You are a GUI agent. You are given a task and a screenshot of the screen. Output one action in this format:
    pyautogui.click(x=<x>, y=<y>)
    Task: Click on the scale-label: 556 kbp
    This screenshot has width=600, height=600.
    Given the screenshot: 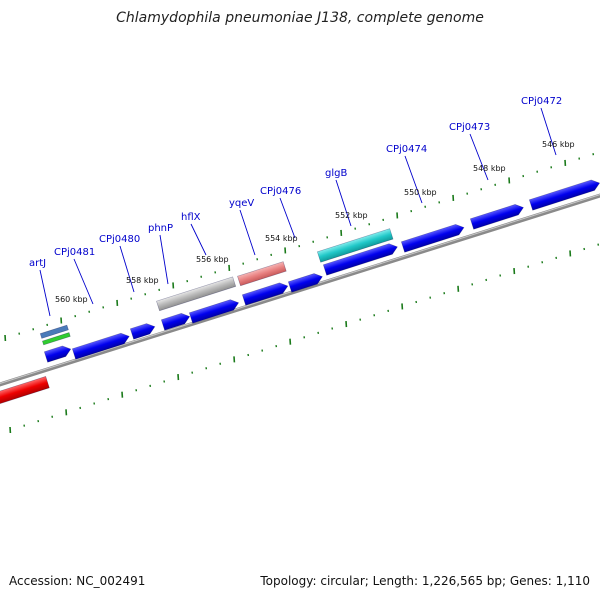 What is the action you would take?
    pyautogui.click(x=212, y=259)
    